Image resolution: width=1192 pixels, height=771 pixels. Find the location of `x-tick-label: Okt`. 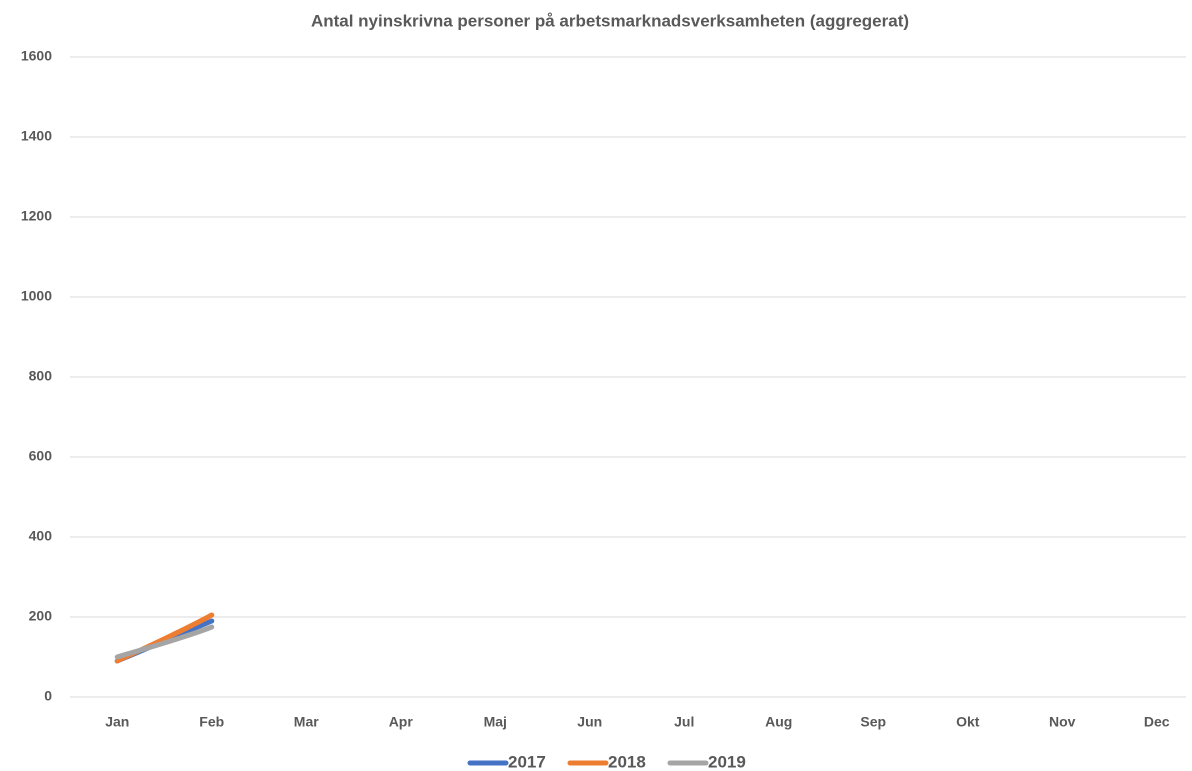

x-tick-label: Okt is located at coordinates (968, 722).